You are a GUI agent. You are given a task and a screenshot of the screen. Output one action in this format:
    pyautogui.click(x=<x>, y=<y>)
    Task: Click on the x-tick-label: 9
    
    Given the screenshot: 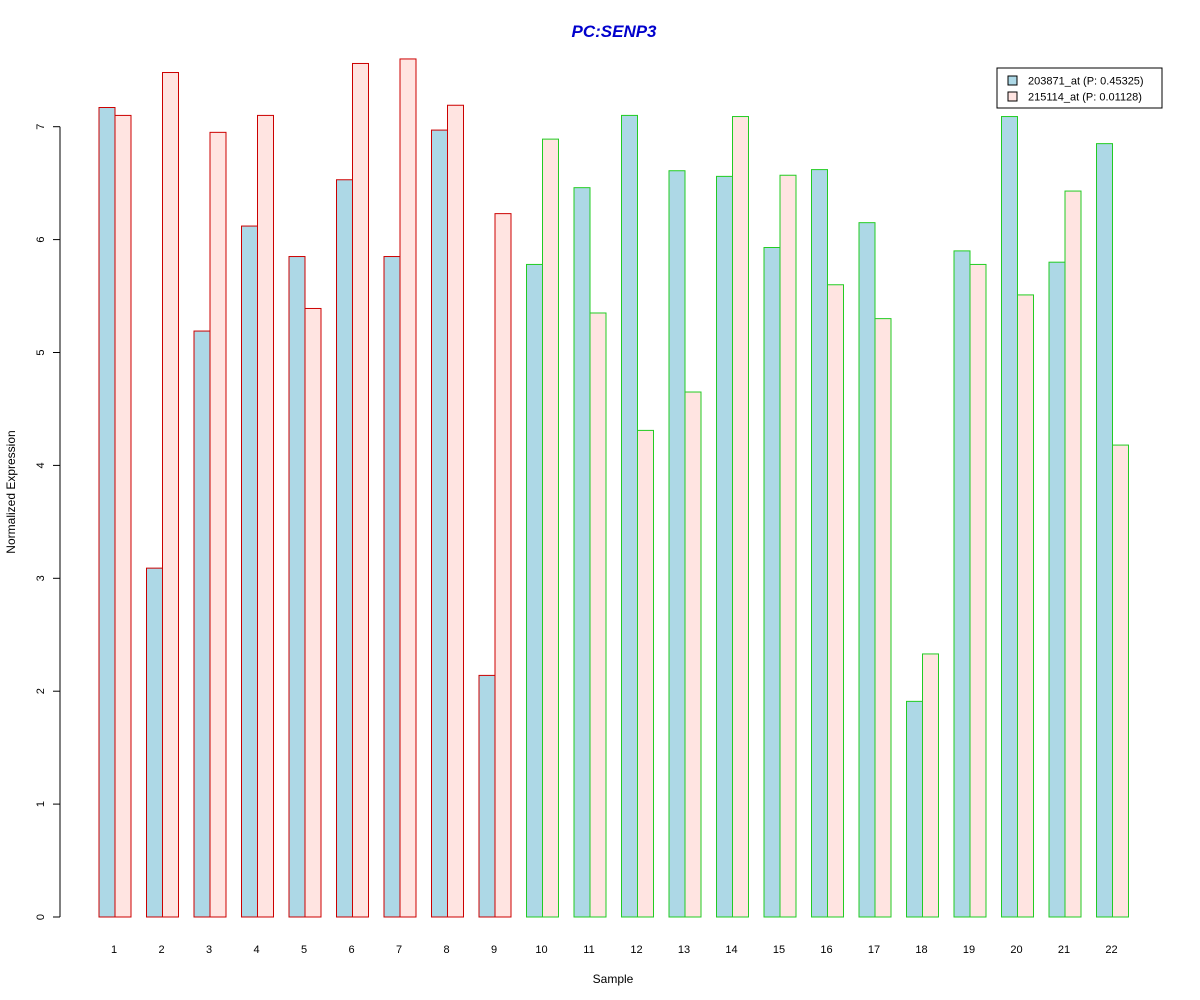 What is the action you would take?
    pyautogui.click(x=494, y=950)
    